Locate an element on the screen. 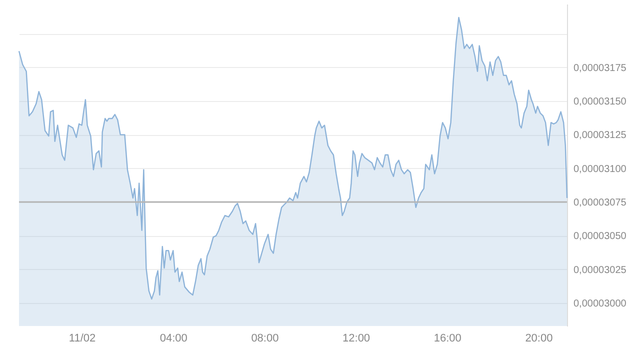 This screenshot has height=356, width=640. y-tick-label: 0,00003000 is located at coordinates (600, 304).